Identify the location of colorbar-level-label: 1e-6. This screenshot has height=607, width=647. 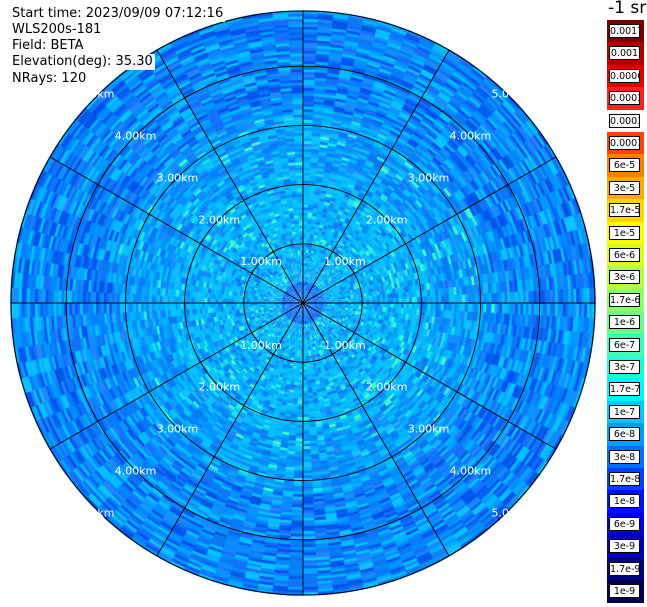
(624, 322).